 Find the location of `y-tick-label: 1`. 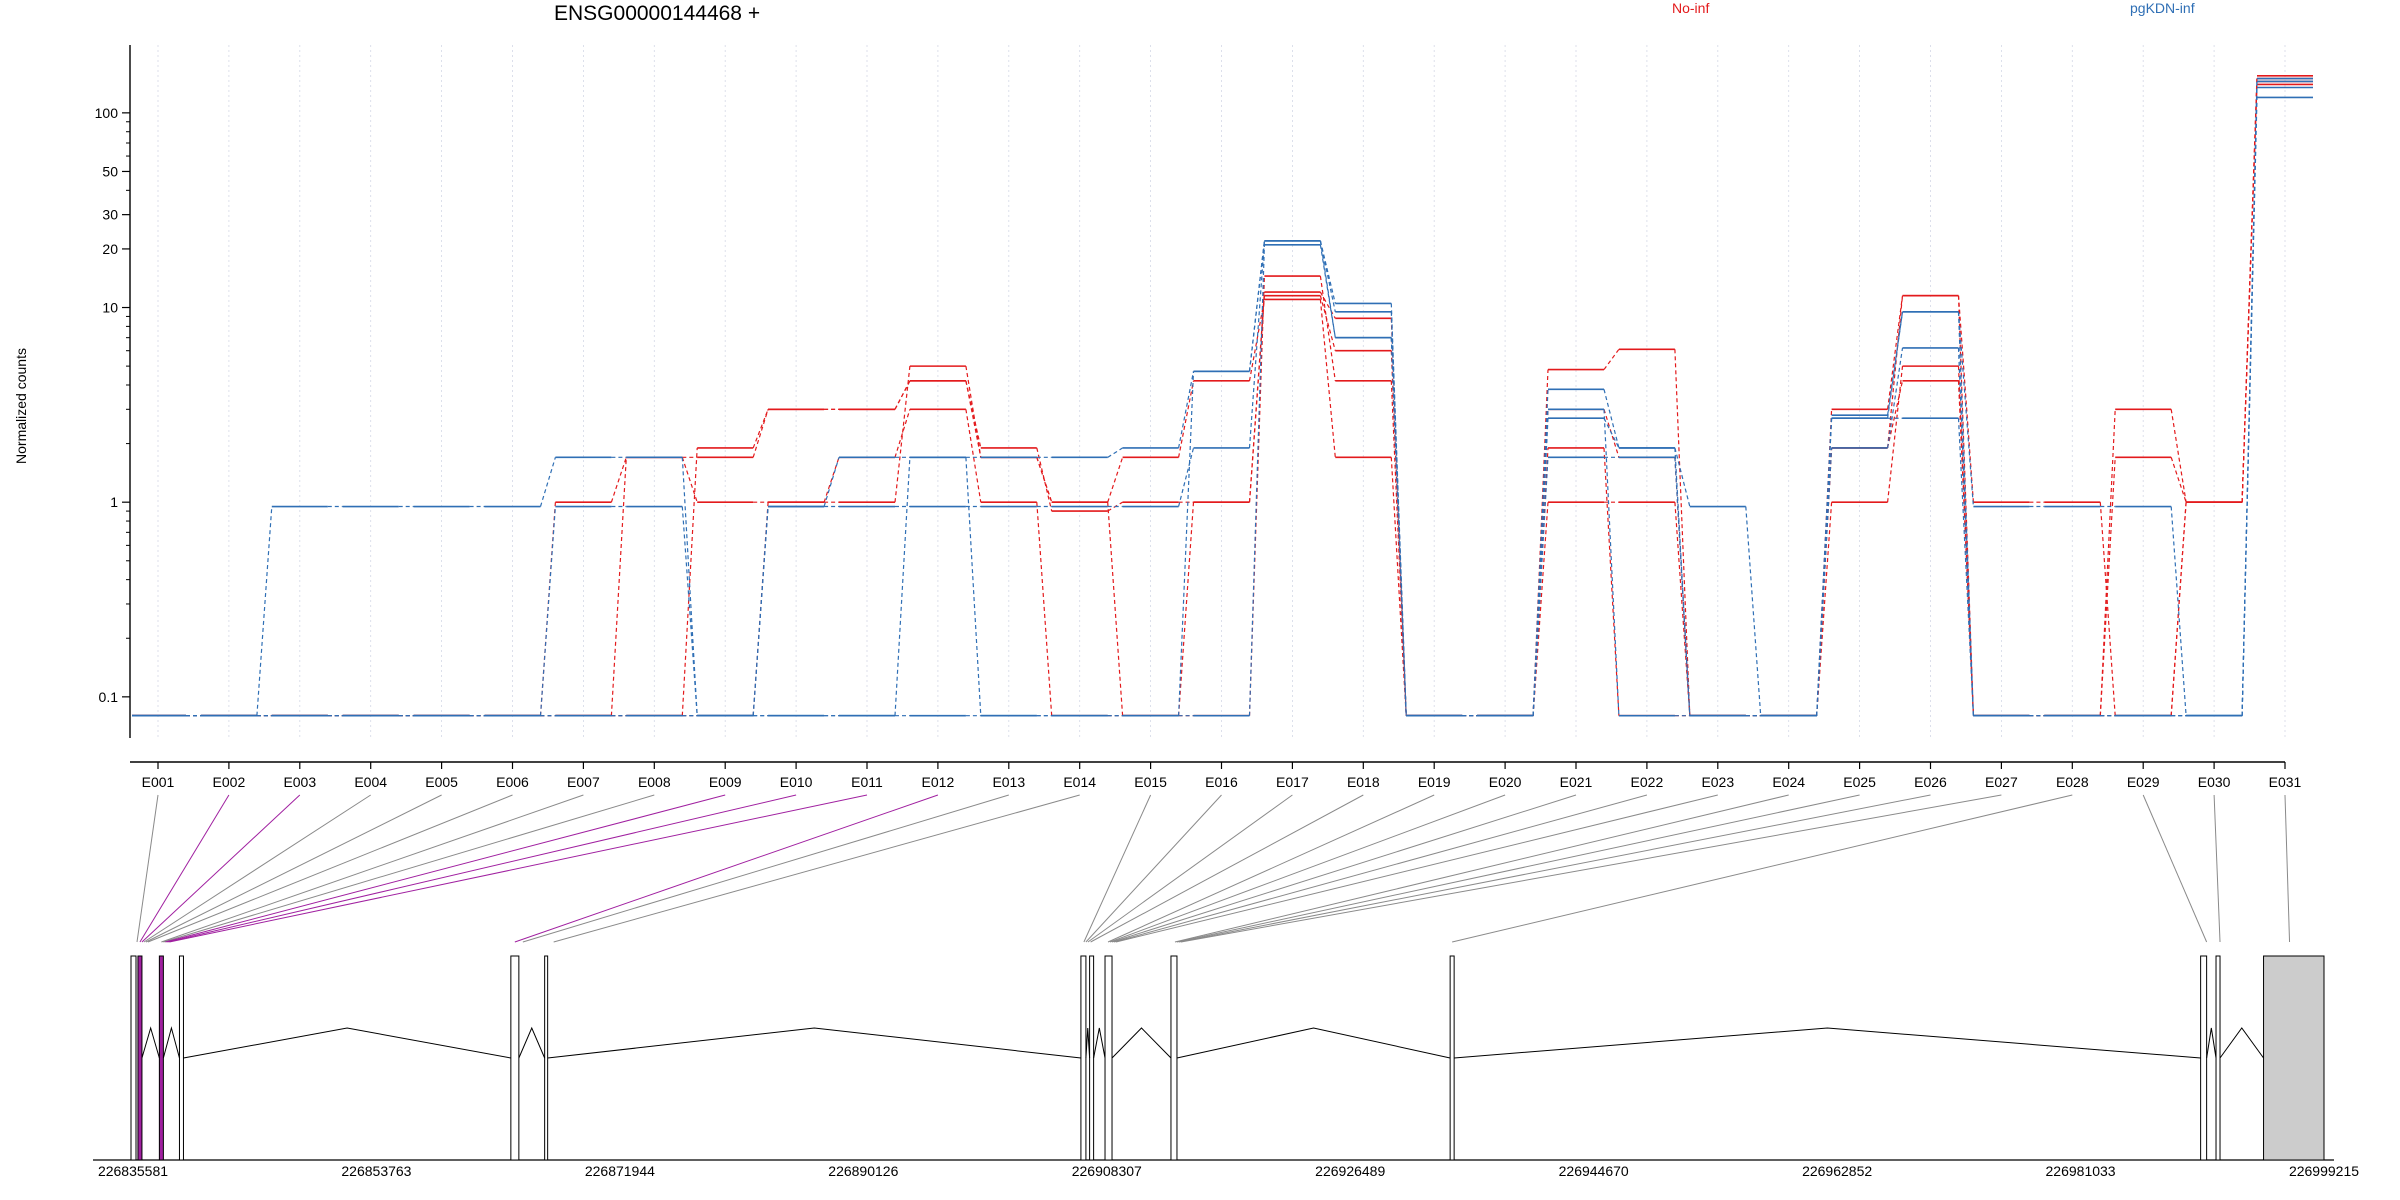

y-tick-label: 1 is located at coordinates (114, 502).